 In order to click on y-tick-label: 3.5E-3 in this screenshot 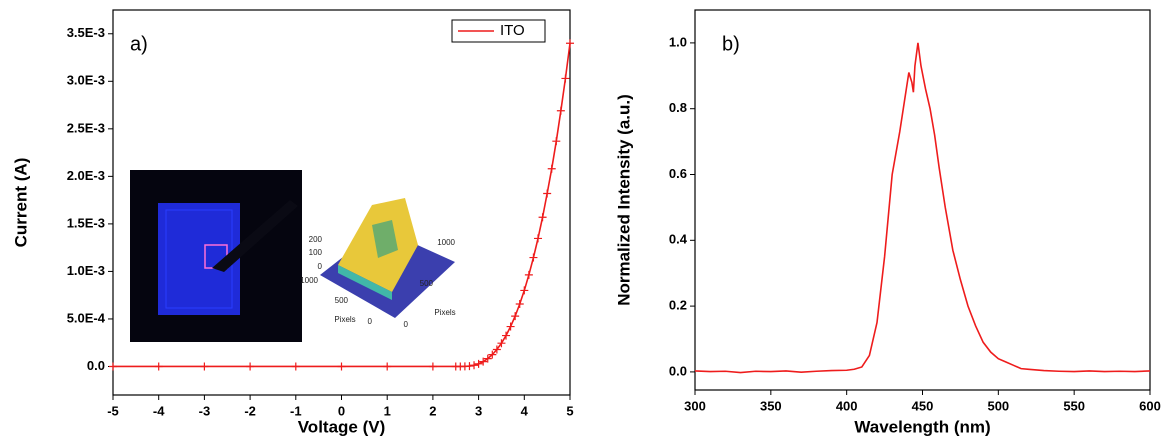, I will do `click(86, 32)`.